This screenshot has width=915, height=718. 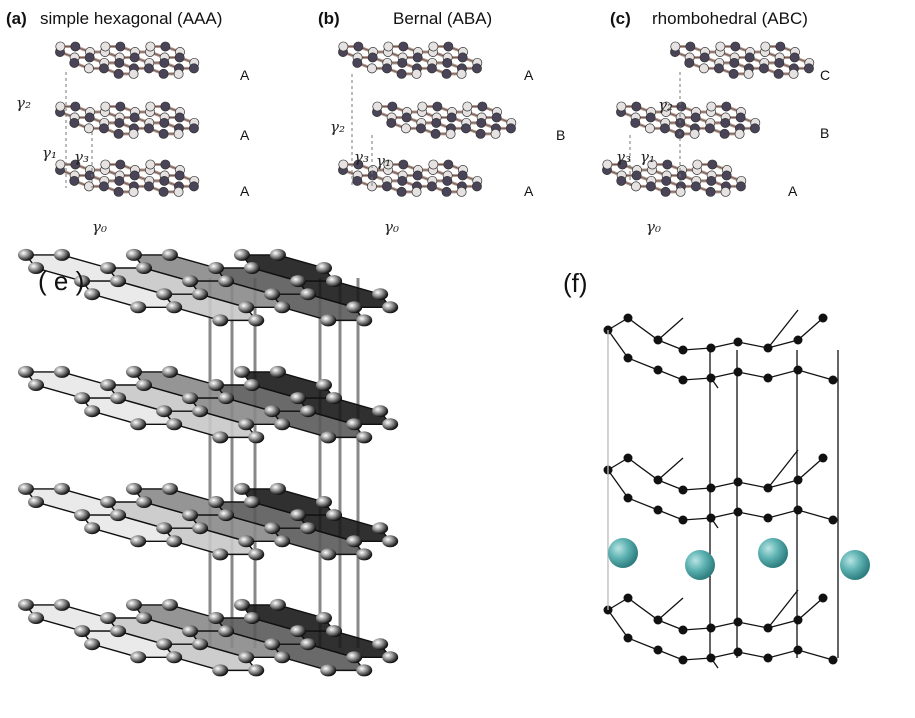 I want to click on gamma-label: γ₃, so click(x=623, y=157).